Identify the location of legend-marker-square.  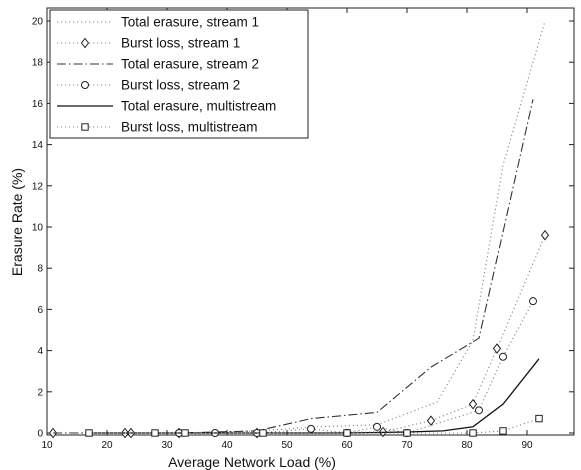
(85, 127).